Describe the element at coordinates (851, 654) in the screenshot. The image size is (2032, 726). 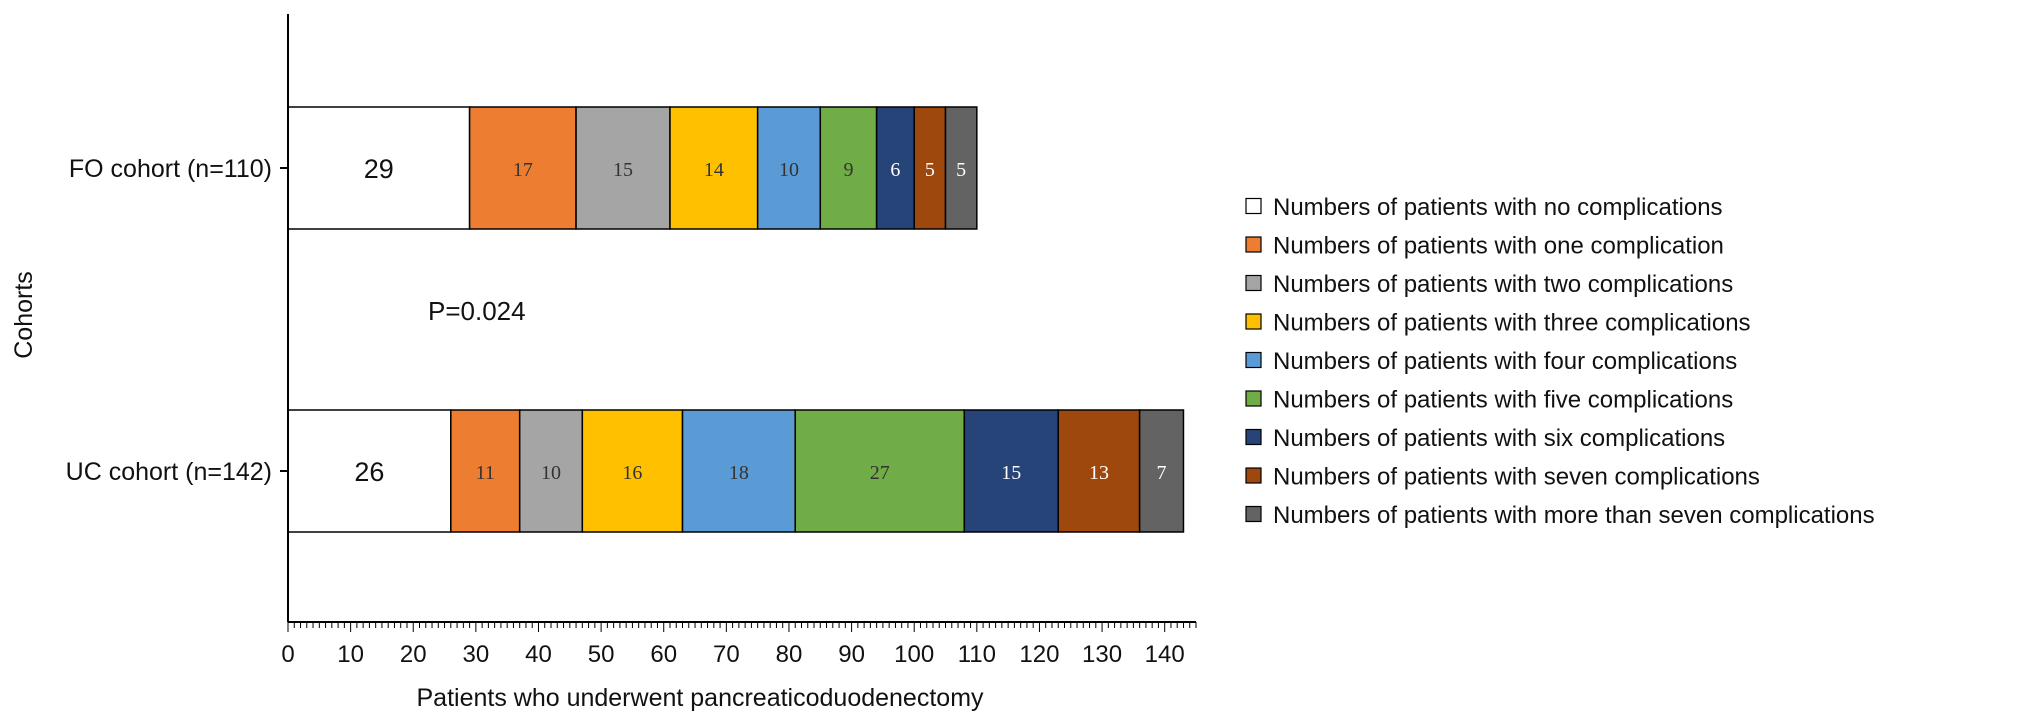
I see `x-tick-label: 90` at that location.